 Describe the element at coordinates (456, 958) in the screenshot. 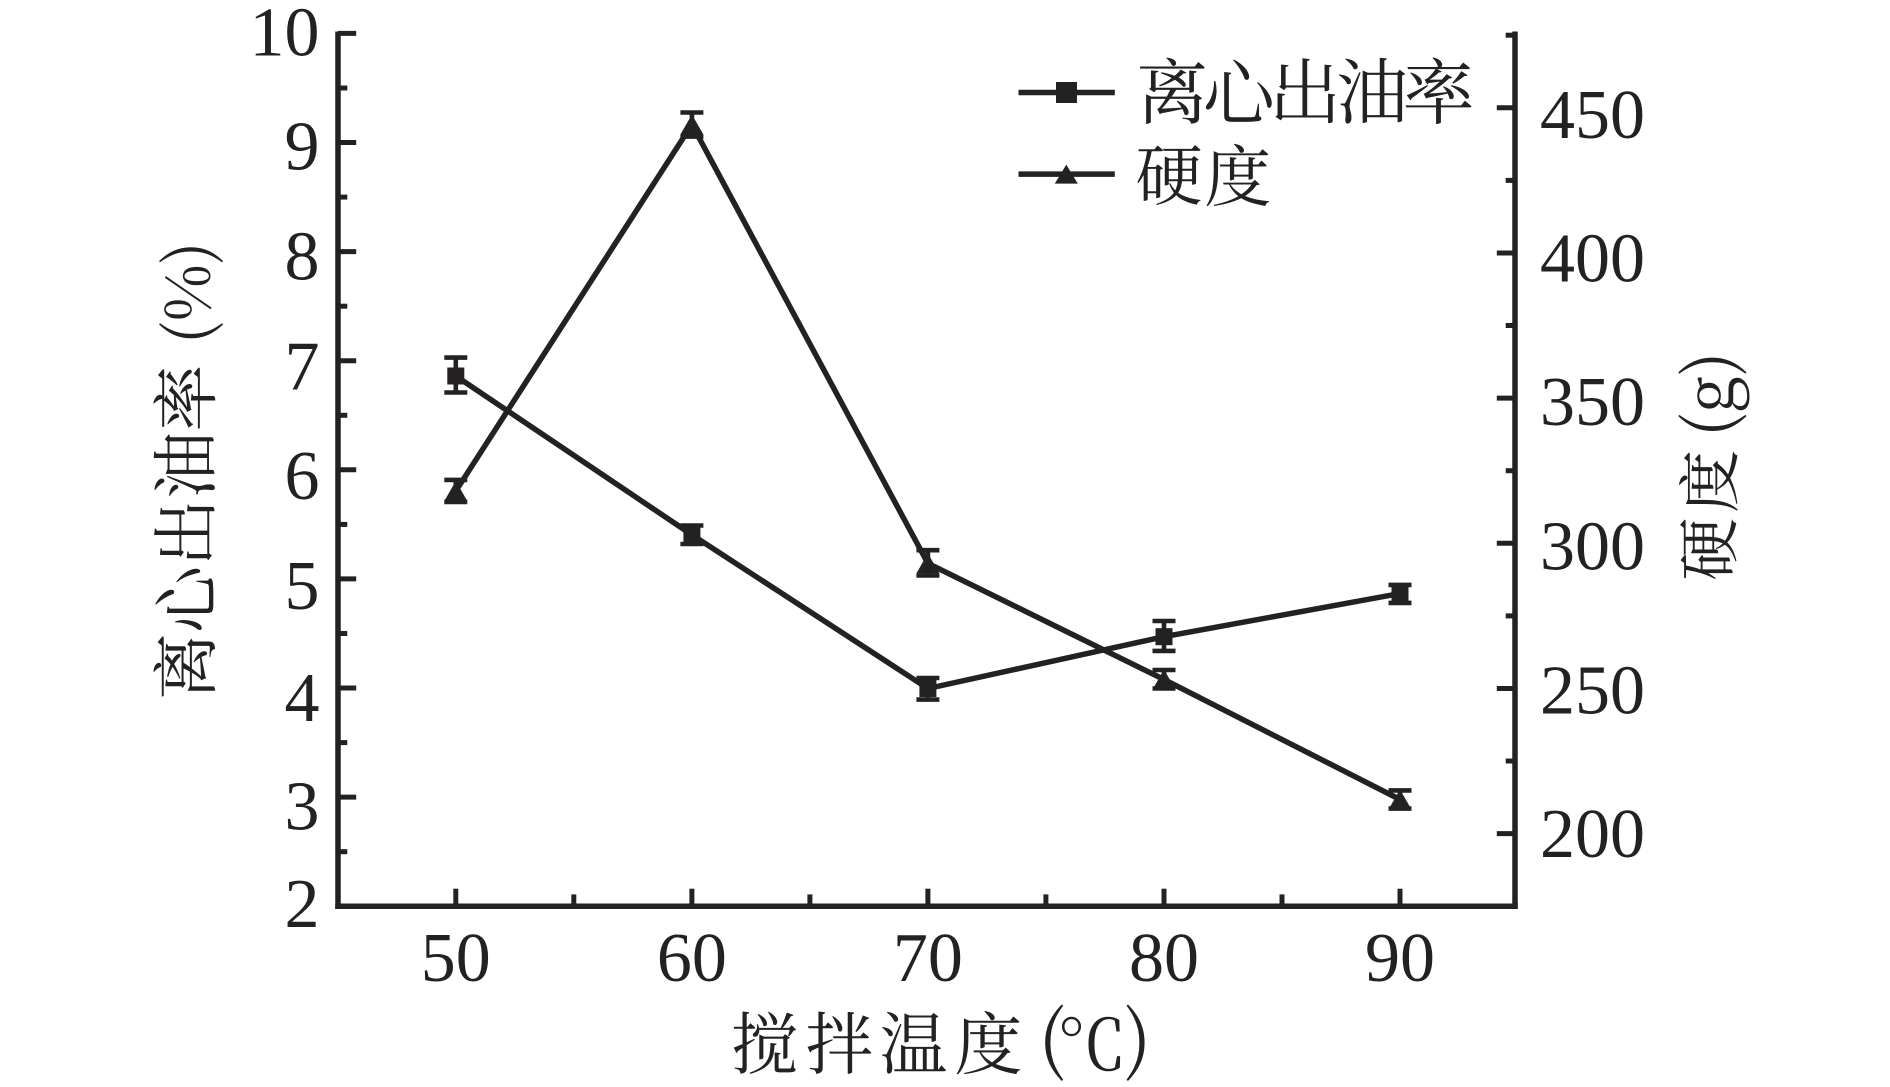

I see `svg-text: 50` at that location.